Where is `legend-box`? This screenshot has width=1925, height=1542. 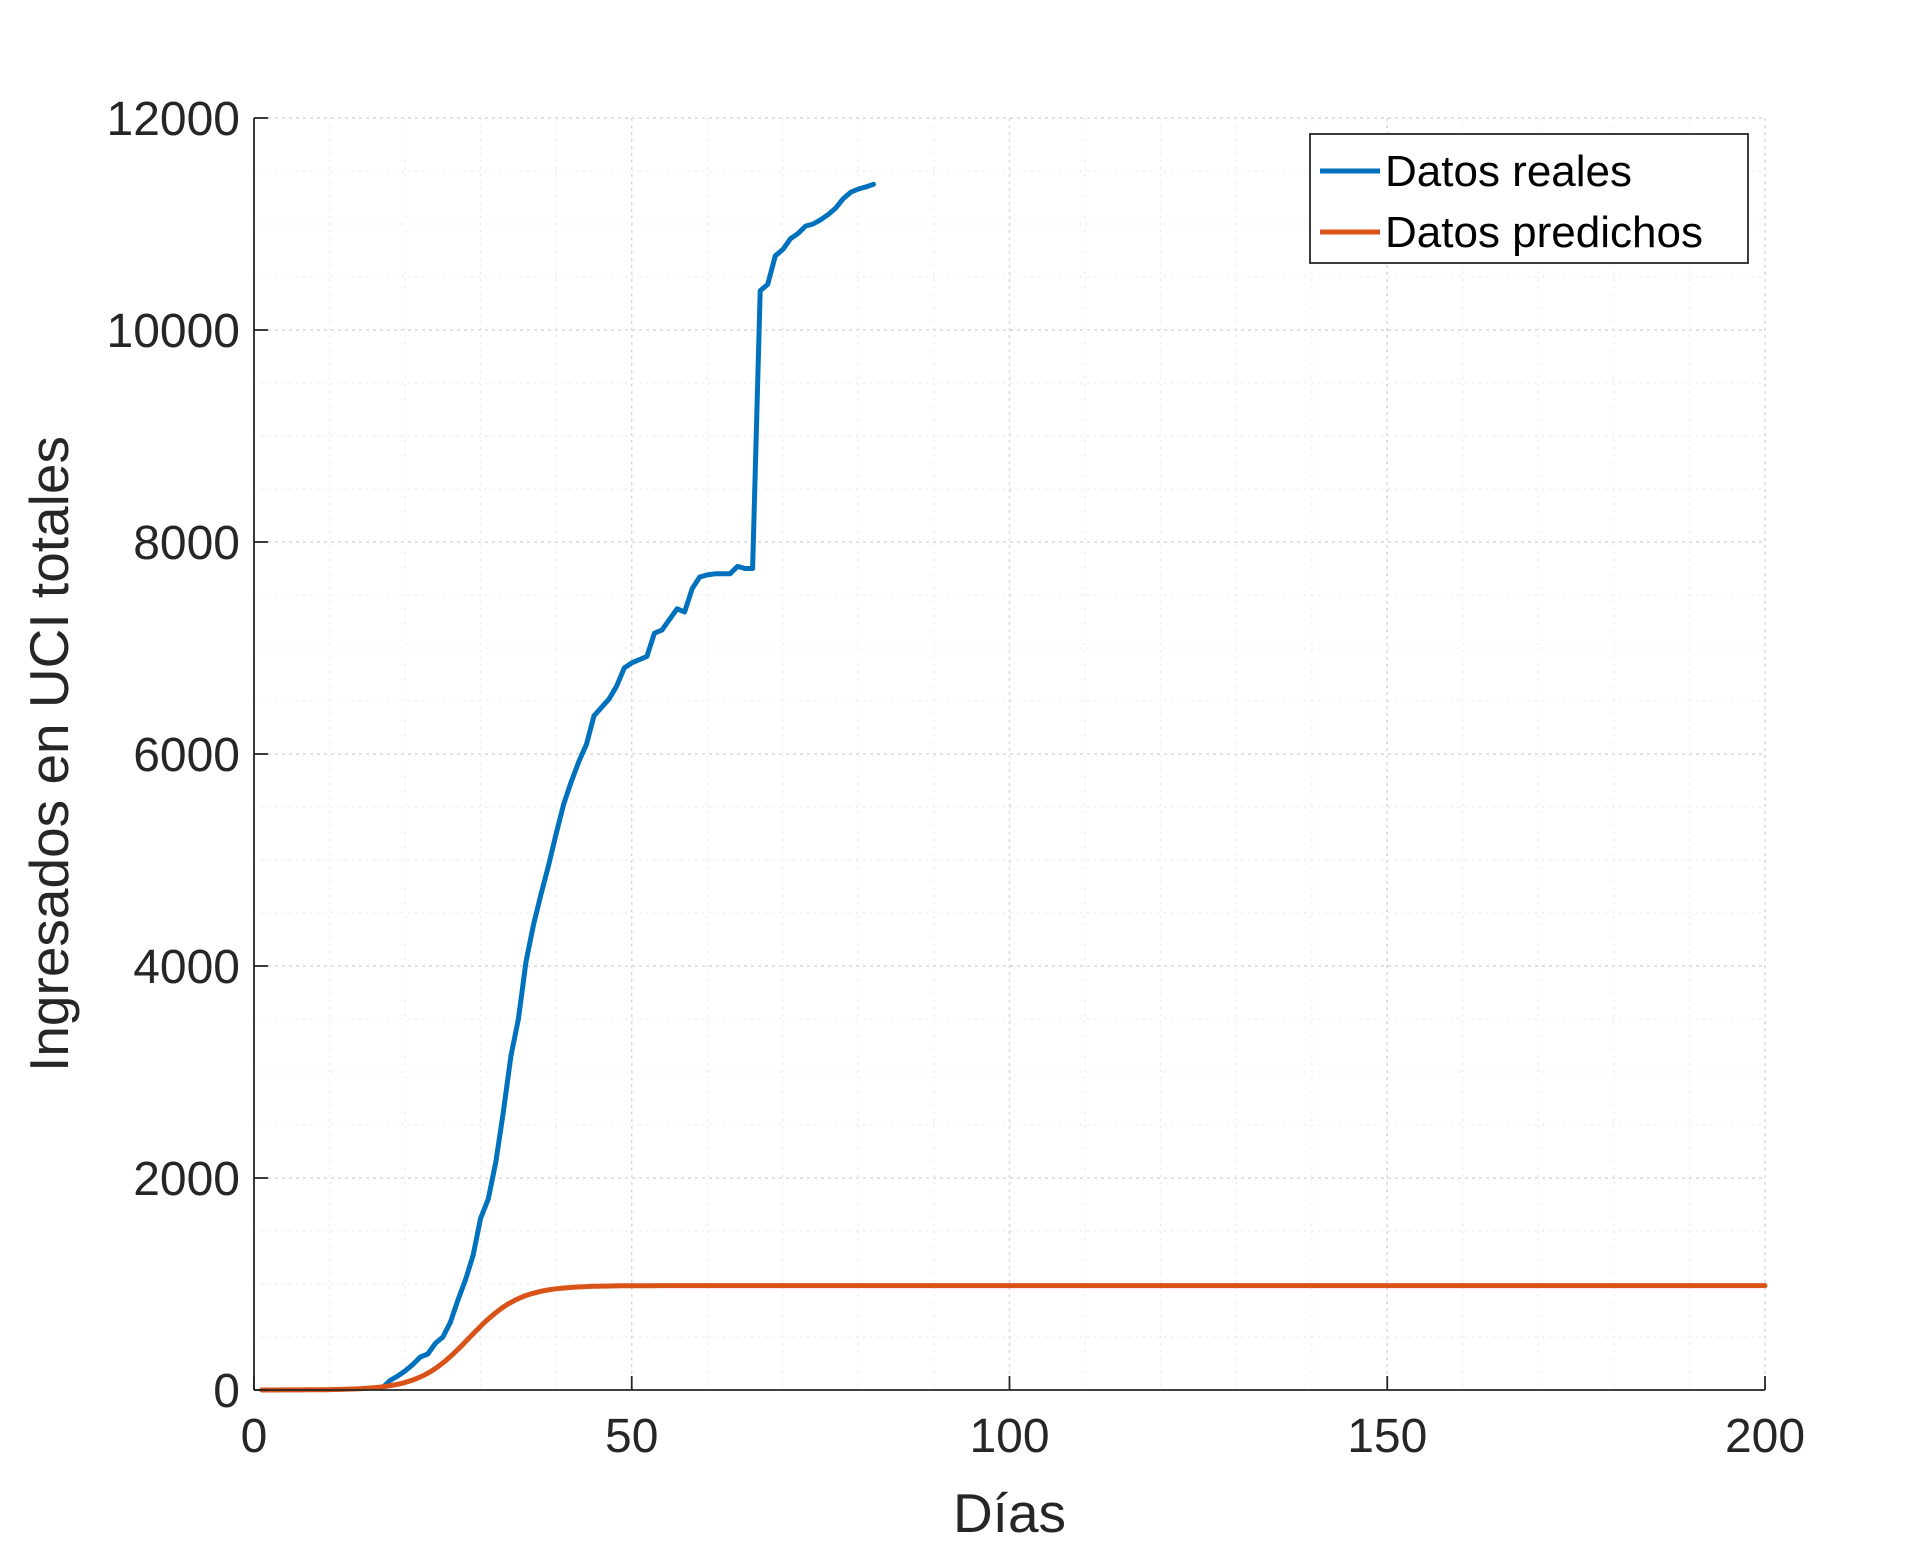 legend-box is located at coordinates (1529, 198).